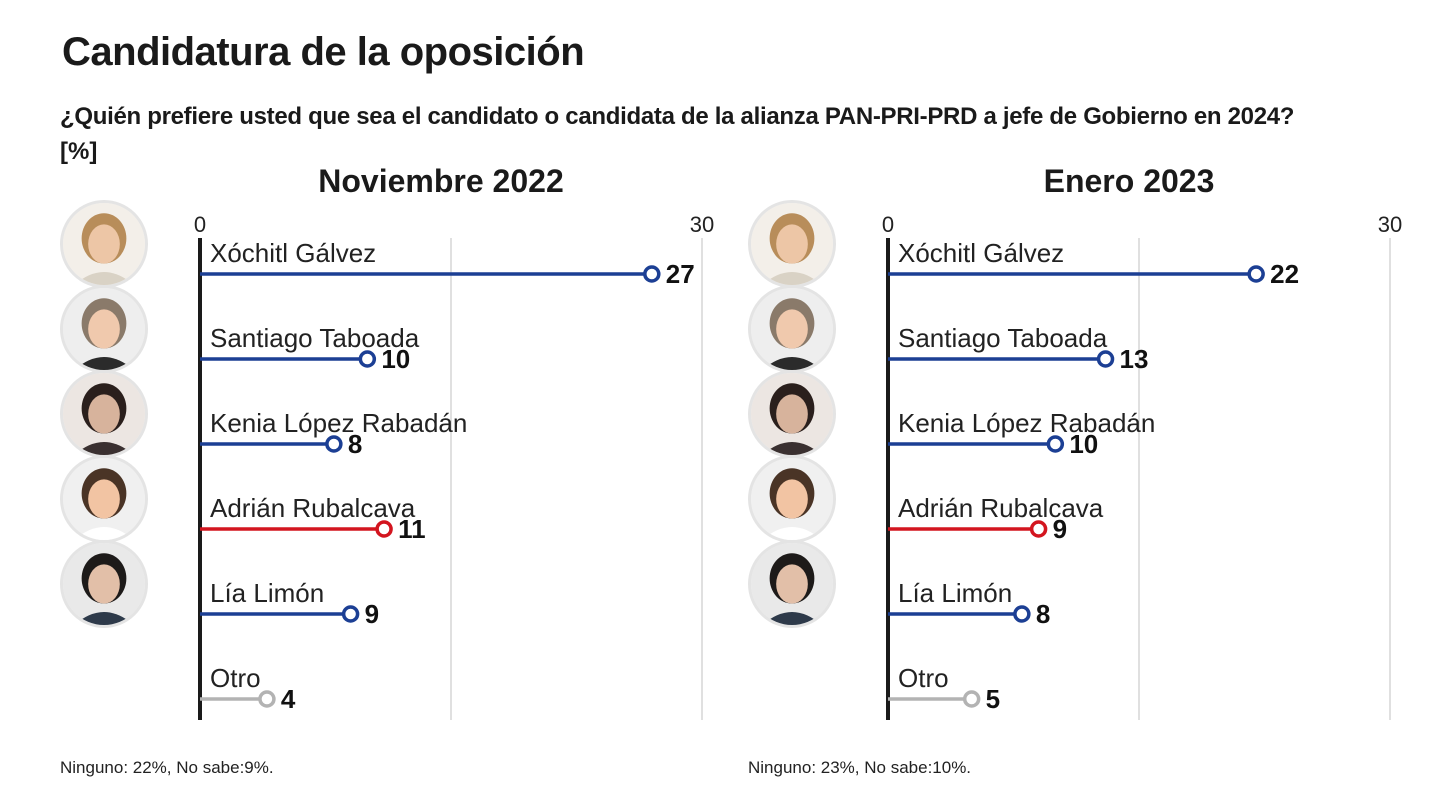 This screenshot has height=811, width=1440. What do you see at coordinates (860, 767) in the screenshot?
I see `footnote-enero-2023: Ninguno: 23%, No sabe:10%.` at bounding box center [860, 767].